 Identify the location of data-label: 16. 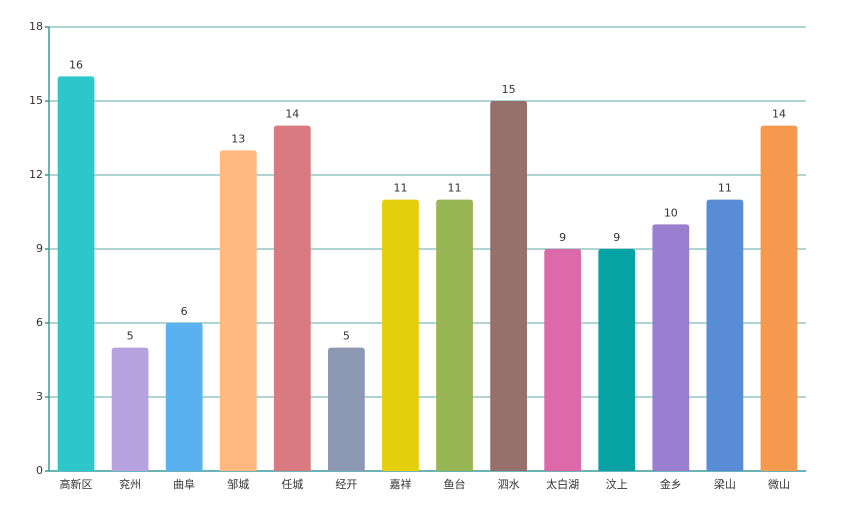
(76, 64).